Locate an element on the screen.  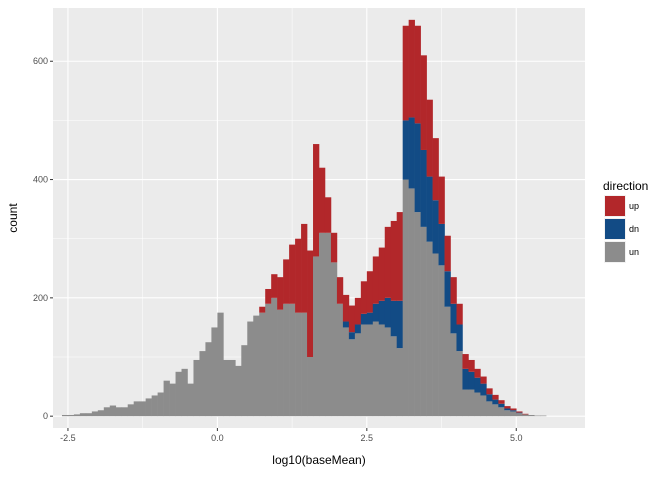
legend-swatch-up is located at coordinates (615, 206).